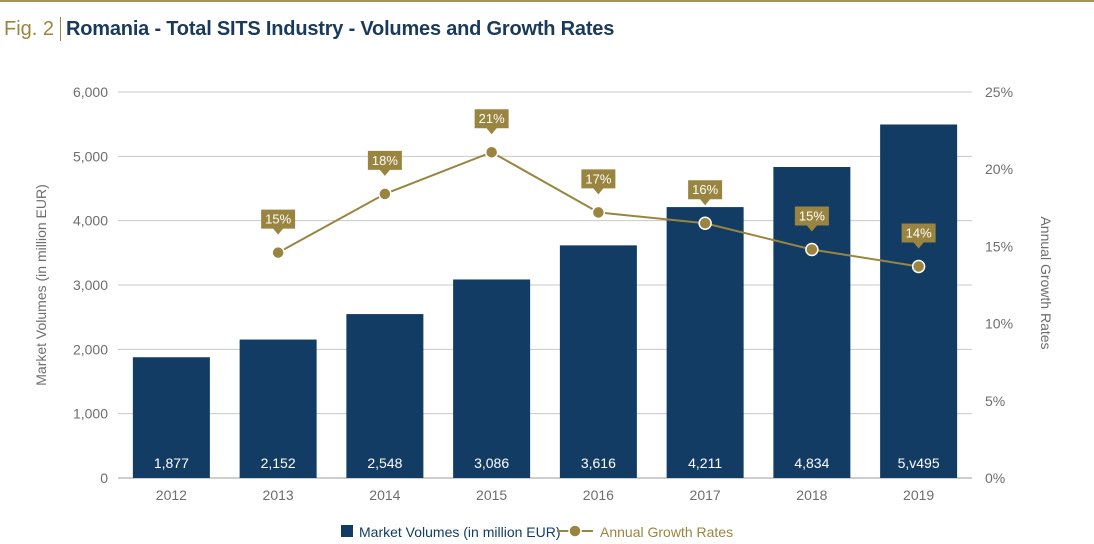 The height and width of the screenshot is (544, 1094). Describe the element at coordinates (919, 232) in the screenshot. I see `growth-label: 14%` at that location.